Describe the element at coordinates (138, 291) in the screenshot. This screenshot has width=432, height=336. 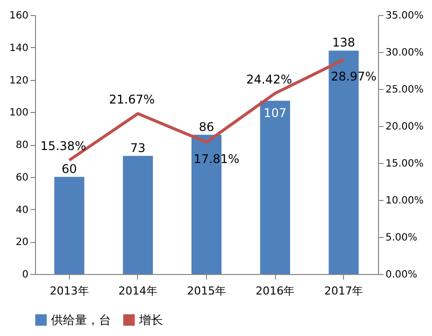
I see `x-tick-label: 2014年` at that location.